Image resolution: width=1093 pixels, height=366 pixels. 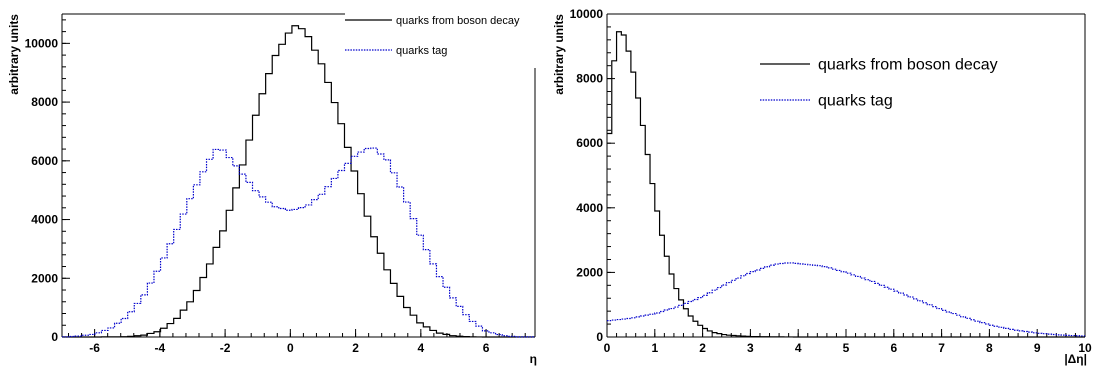 What do you see at coordinates (654, 348) in the screenshot?
I see `x-tick-label: 1` at bounding box center [654, 348].